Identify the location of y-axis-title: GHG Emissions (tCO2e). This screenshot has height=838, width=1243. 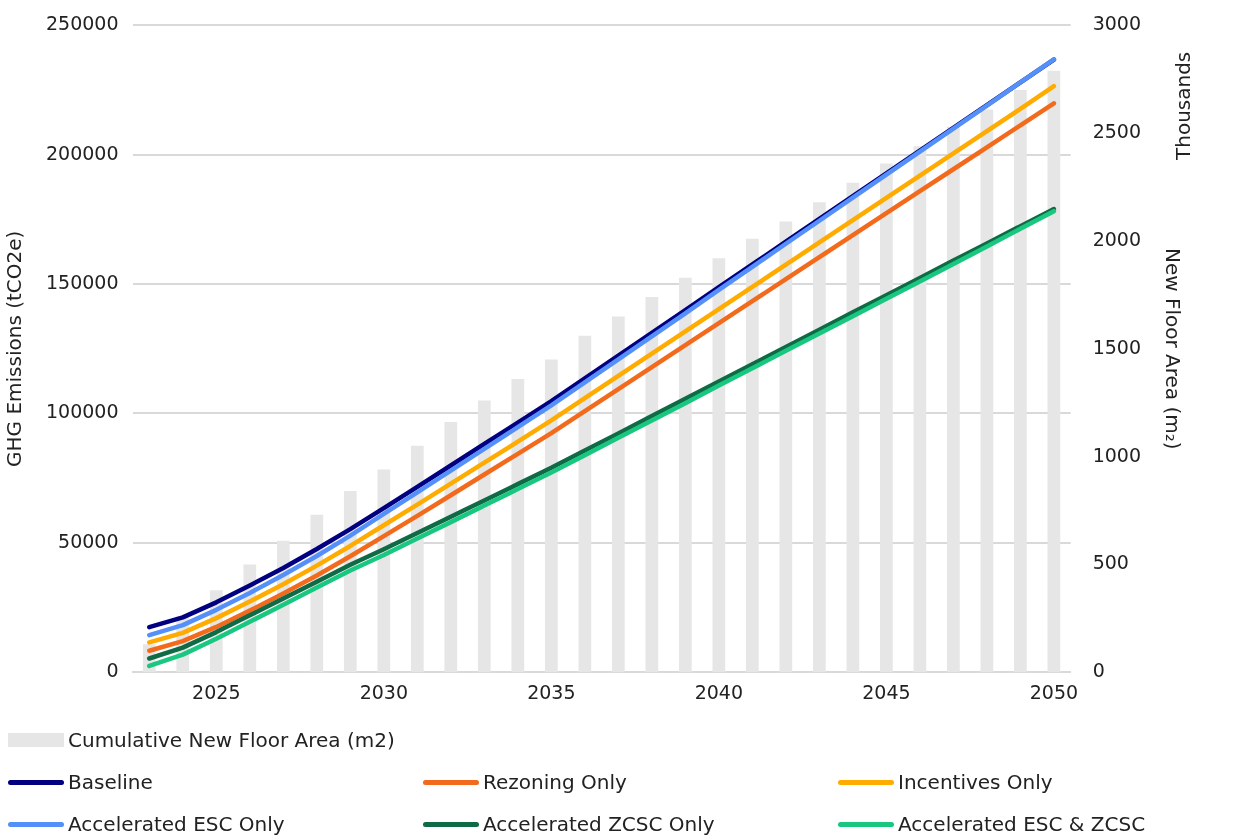
(14, 348).